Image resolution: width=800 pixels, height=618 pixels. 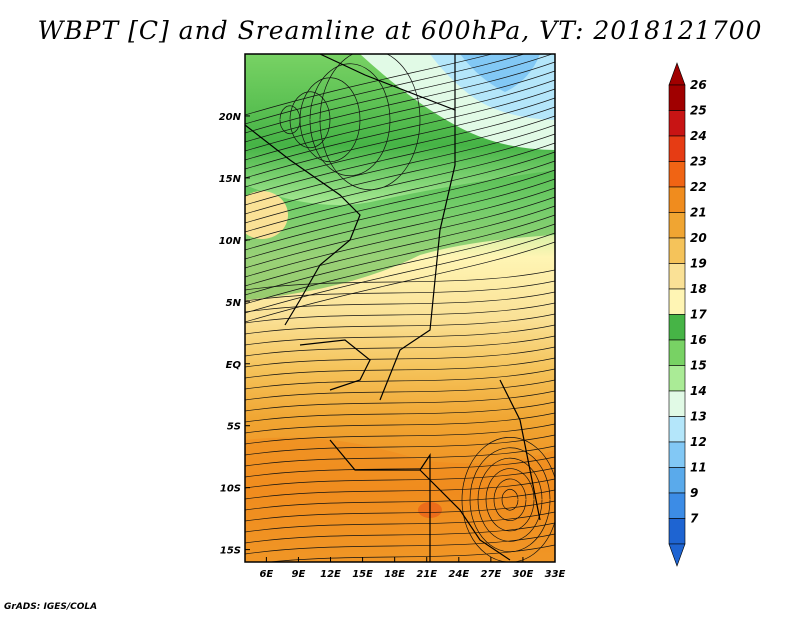 I want to click on colorbar-label: 14, so click(x=698, y=391).